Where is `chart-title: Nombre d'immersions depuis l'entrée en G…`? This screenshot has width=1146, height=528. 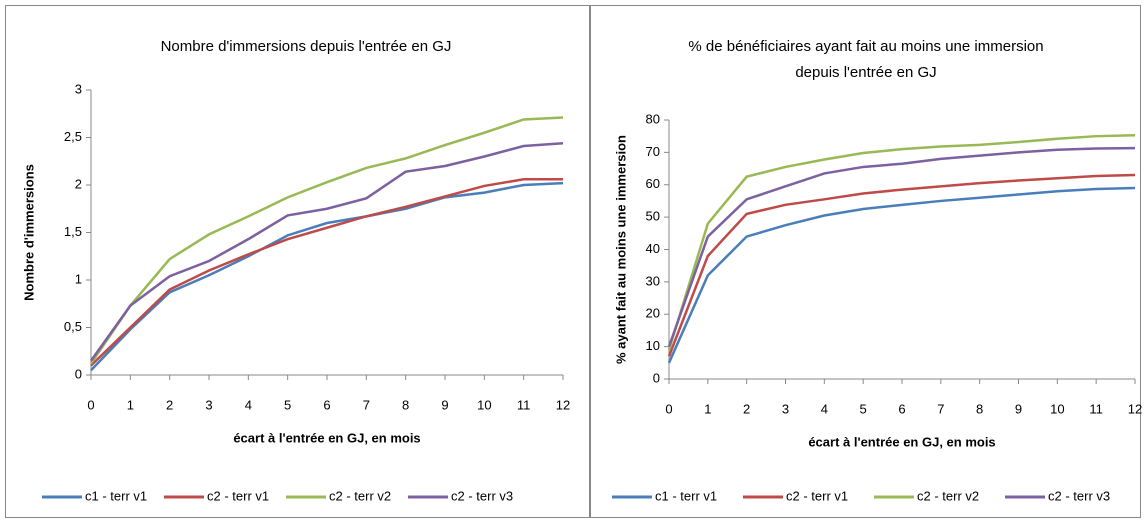
chart-title: Nombre d'immersions depuis l'entrée en G… is located at coordinates (306, 46).